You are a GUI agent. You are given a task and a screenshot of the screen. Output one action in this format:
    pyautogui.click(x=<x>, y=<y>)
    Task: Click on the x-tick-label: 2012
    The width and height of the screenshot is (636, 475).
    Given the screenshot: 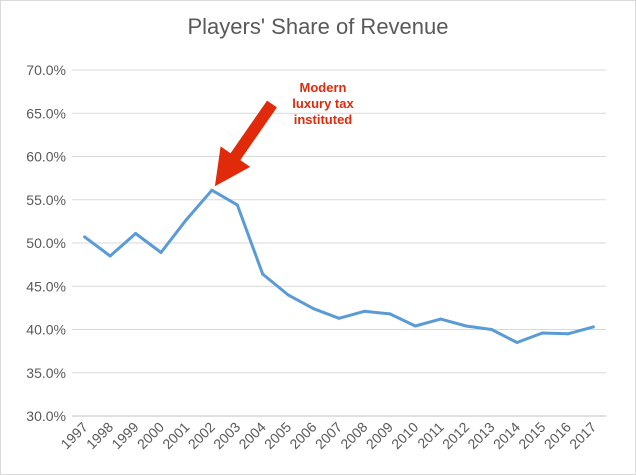 What is the action you would take?
    pyautogui.click(x=455, y=435)
    